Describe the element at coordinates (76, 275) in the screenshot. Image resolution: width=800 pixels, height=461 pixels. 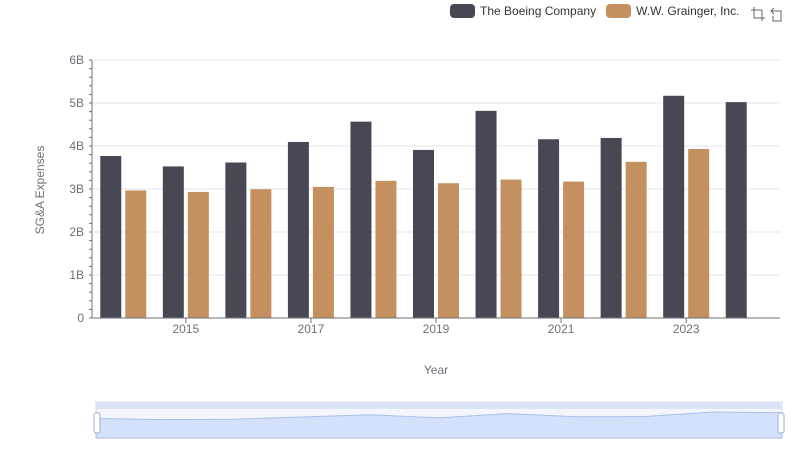
I see `y-tick-label: 1B` at that location.